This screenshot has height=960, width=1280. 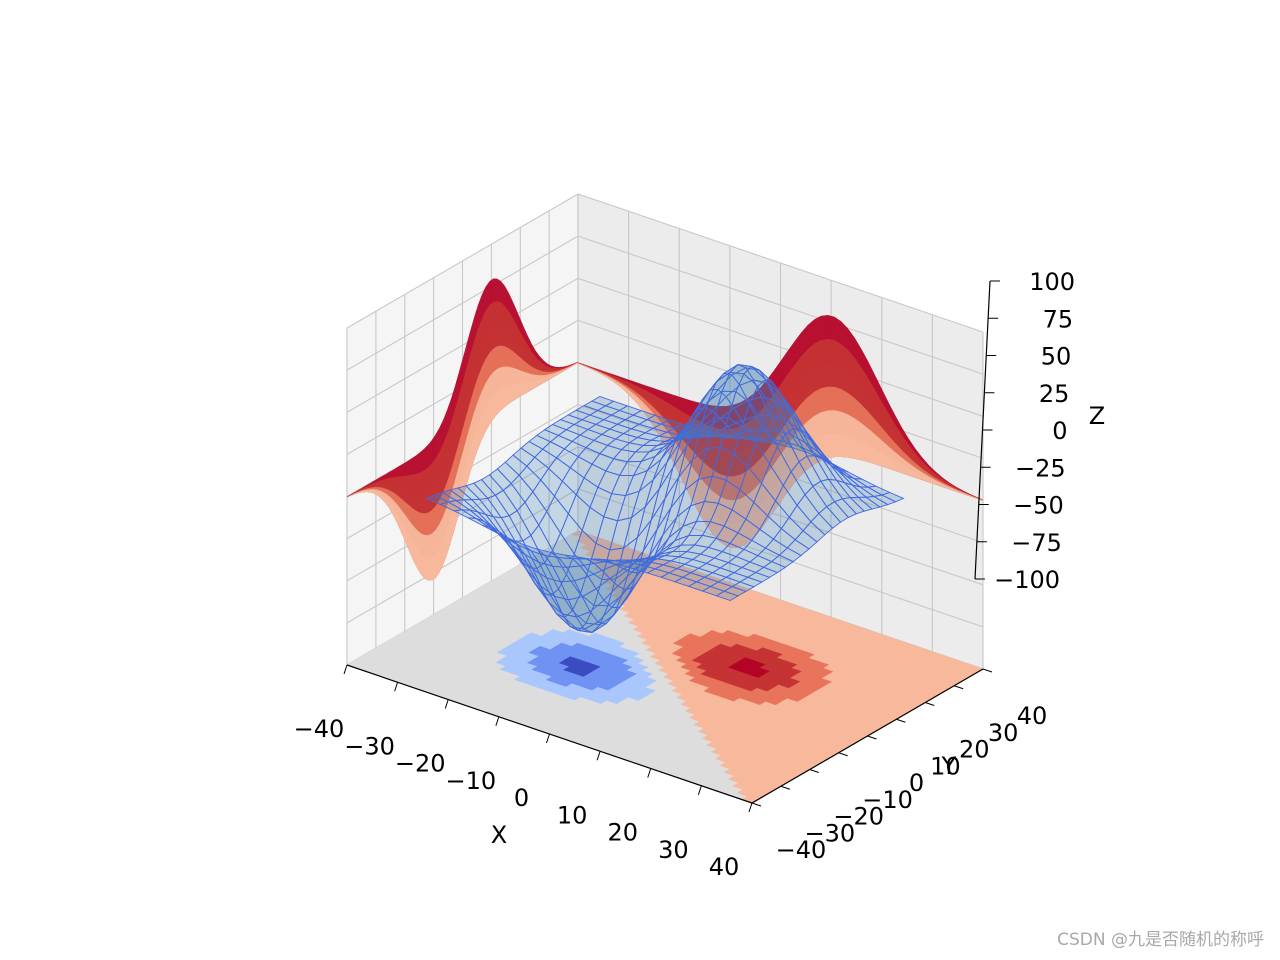 What do you see at coordinates (858, 817) in the screenshot?
I see `y-tick-label: −20` at bounding box center [858, 817].